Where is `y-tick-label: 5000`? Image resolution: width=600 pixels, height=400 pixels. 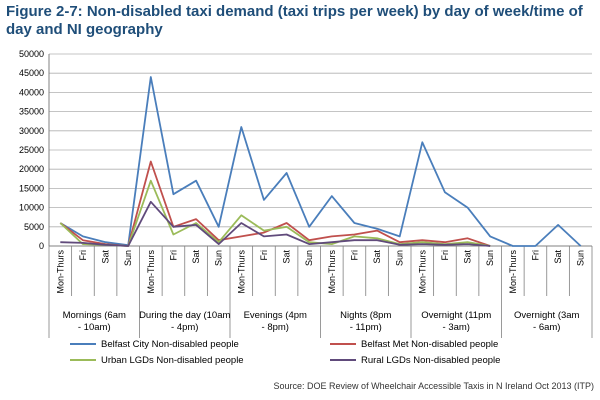
y-tick-label: 5000 is located at coordinates (34, 227).